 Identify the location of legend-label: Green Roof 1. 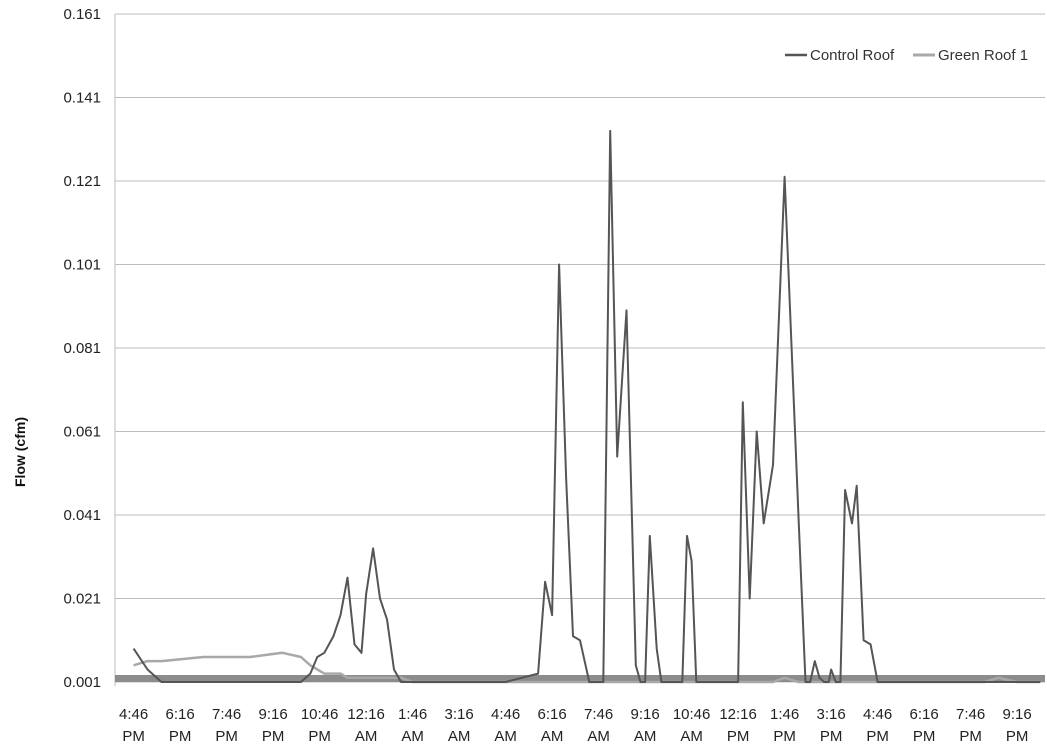
(983, 55).